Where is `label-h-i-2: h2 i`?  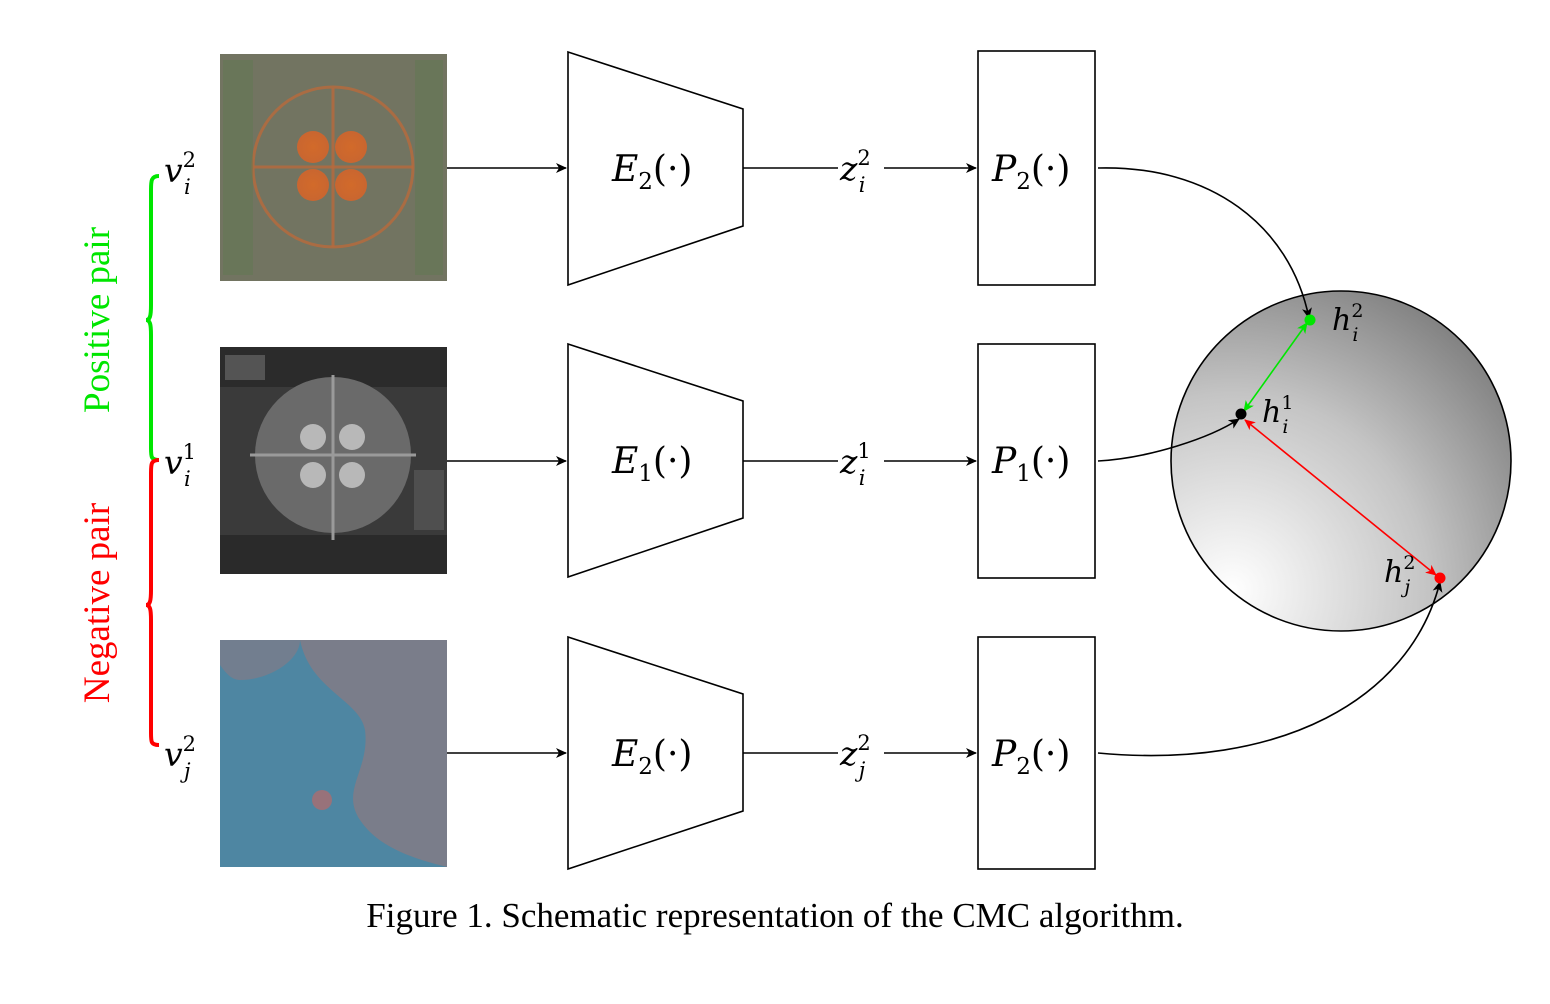 label-h-i-2: h2 i is located at coordinates (1347, 323).